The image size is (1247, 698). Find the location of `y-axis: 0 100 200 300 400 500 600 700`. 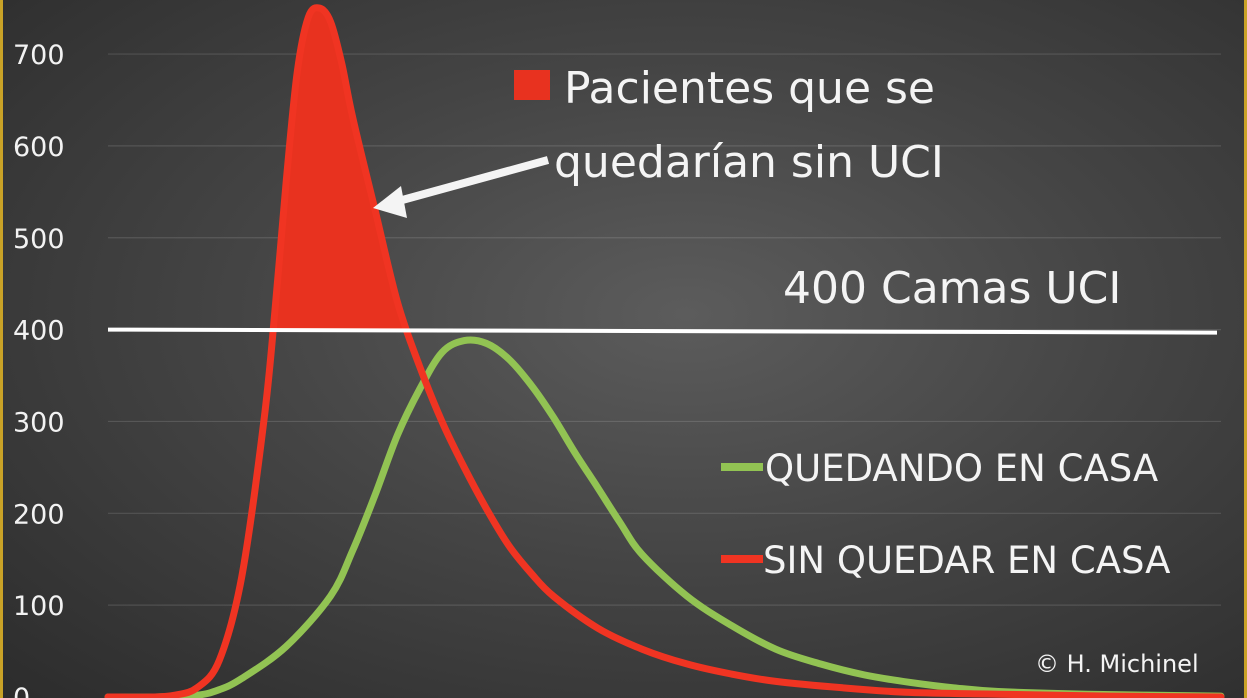

y-axis: 0 100 200 300 400 500 600 700 is located at coordinates (39, 369).